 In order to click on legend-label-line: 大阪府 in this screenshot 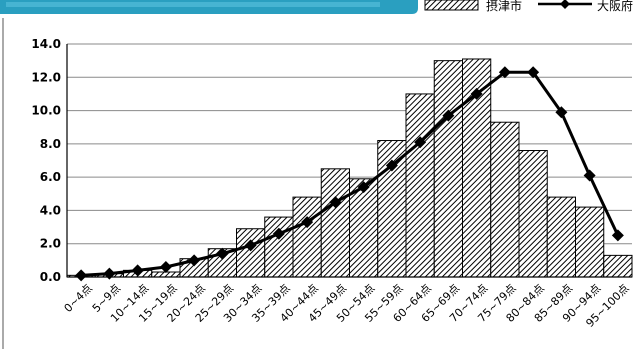, I will do `click(615, 6)`.